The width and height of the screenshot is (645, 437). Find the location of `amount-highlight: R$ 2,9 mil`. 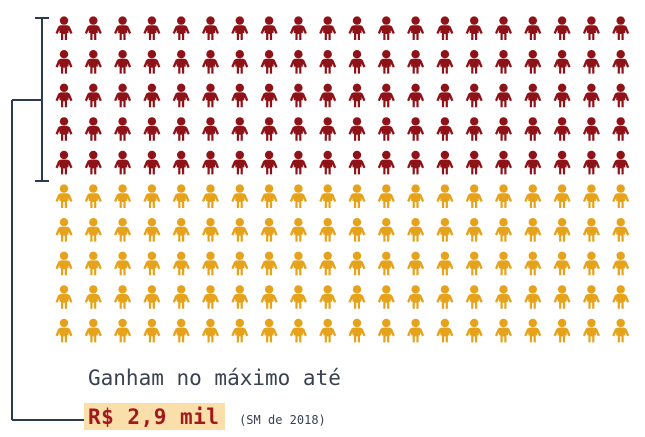

amount-highlight: R$ 2,9 mil is located at coordinates (155, 416).